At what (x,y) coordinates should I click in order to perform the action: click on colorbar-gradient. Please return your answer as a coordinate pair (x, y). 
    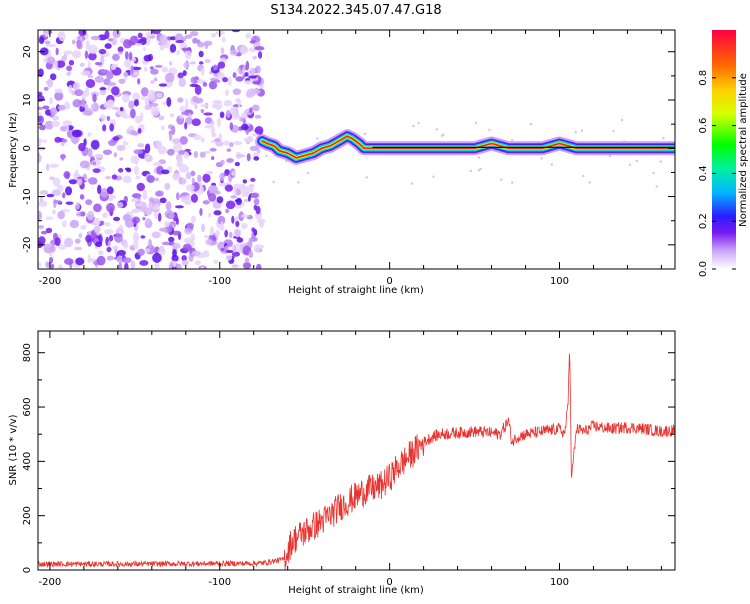
    Looking at the image, I should click on (724, 149).